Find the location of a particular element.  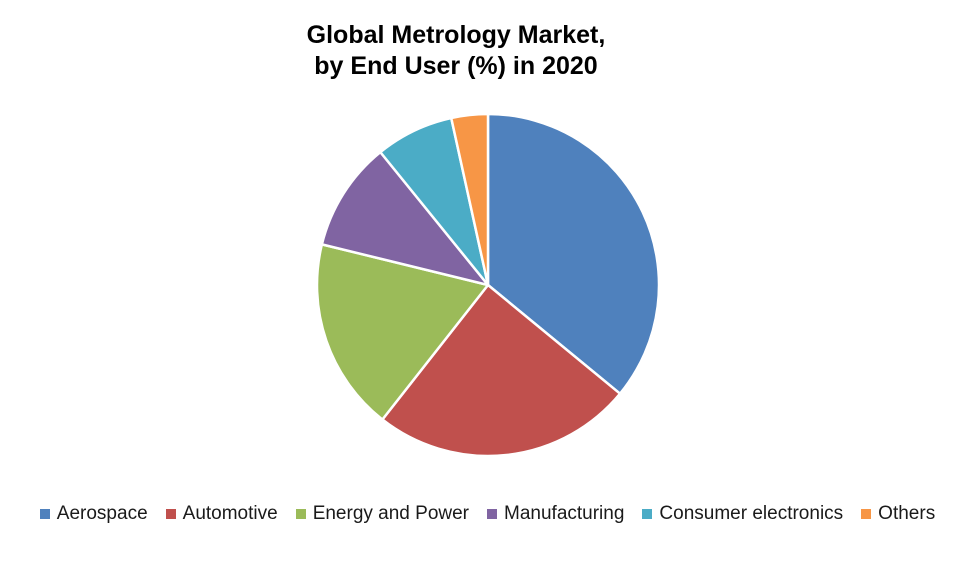

legend-item-manufacturing: Manufacturing is located at coordinates (555, 514).